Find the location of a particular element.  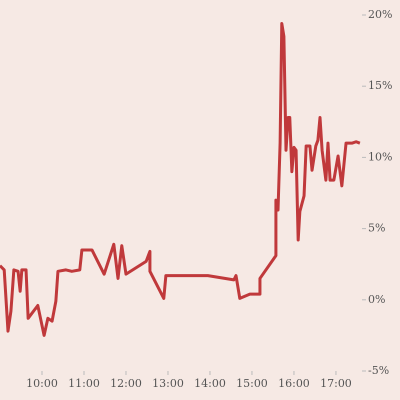

y-tick-label: -5% is located at coordinates (378, 370).